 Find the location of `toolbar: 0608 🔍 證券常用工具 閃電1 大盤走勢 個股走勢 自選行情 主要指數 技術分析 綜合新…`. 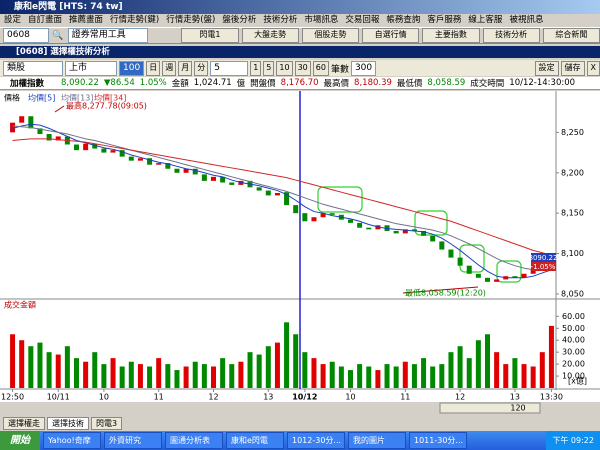

toolbar: 0608 🔍 證券常用工具 閃電1 大盤走勢 個股走勢 自選行情 主要指數 技術分析 綜合新… is located at coordinates (300, 35).